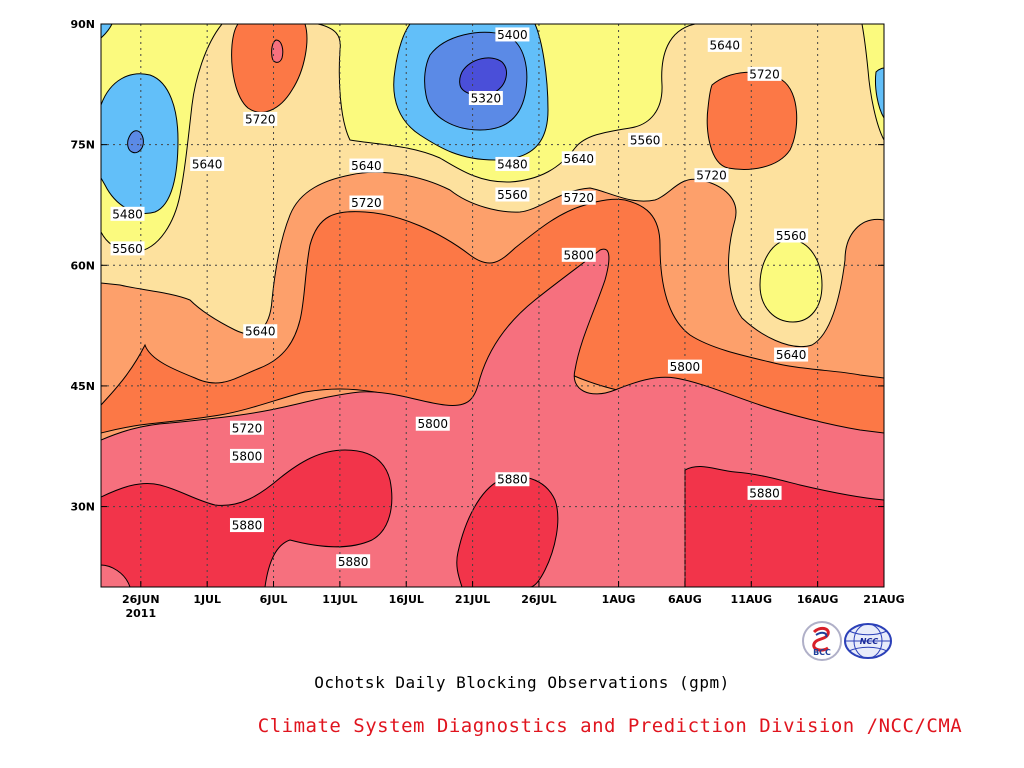 Image resolution: width=1024 pixels, height=768 pixels. What do you see at coordinates (872, 82) in the screenshot?
I see `fill-5480-5560c` at bounding box center [872, 82].